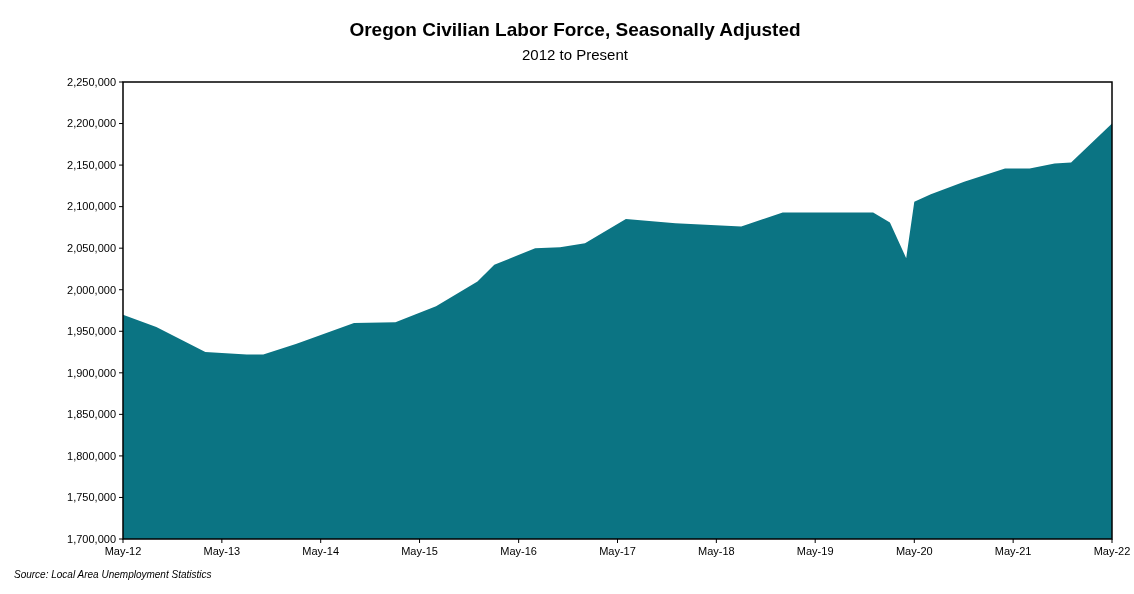  I want to click on y-tick-label: 2,200,000, so click(91, 123).